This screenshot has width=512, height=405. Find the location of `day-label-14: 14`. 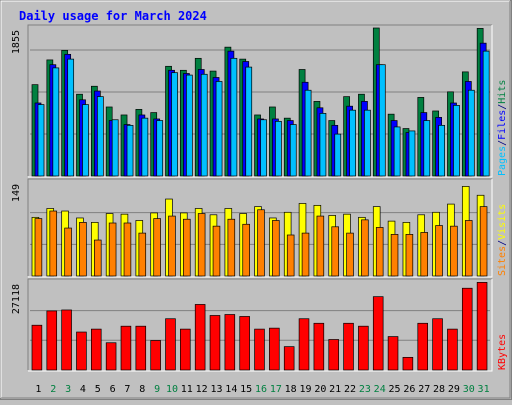

day-label-14: 14 is located at coordinates (231, 389).